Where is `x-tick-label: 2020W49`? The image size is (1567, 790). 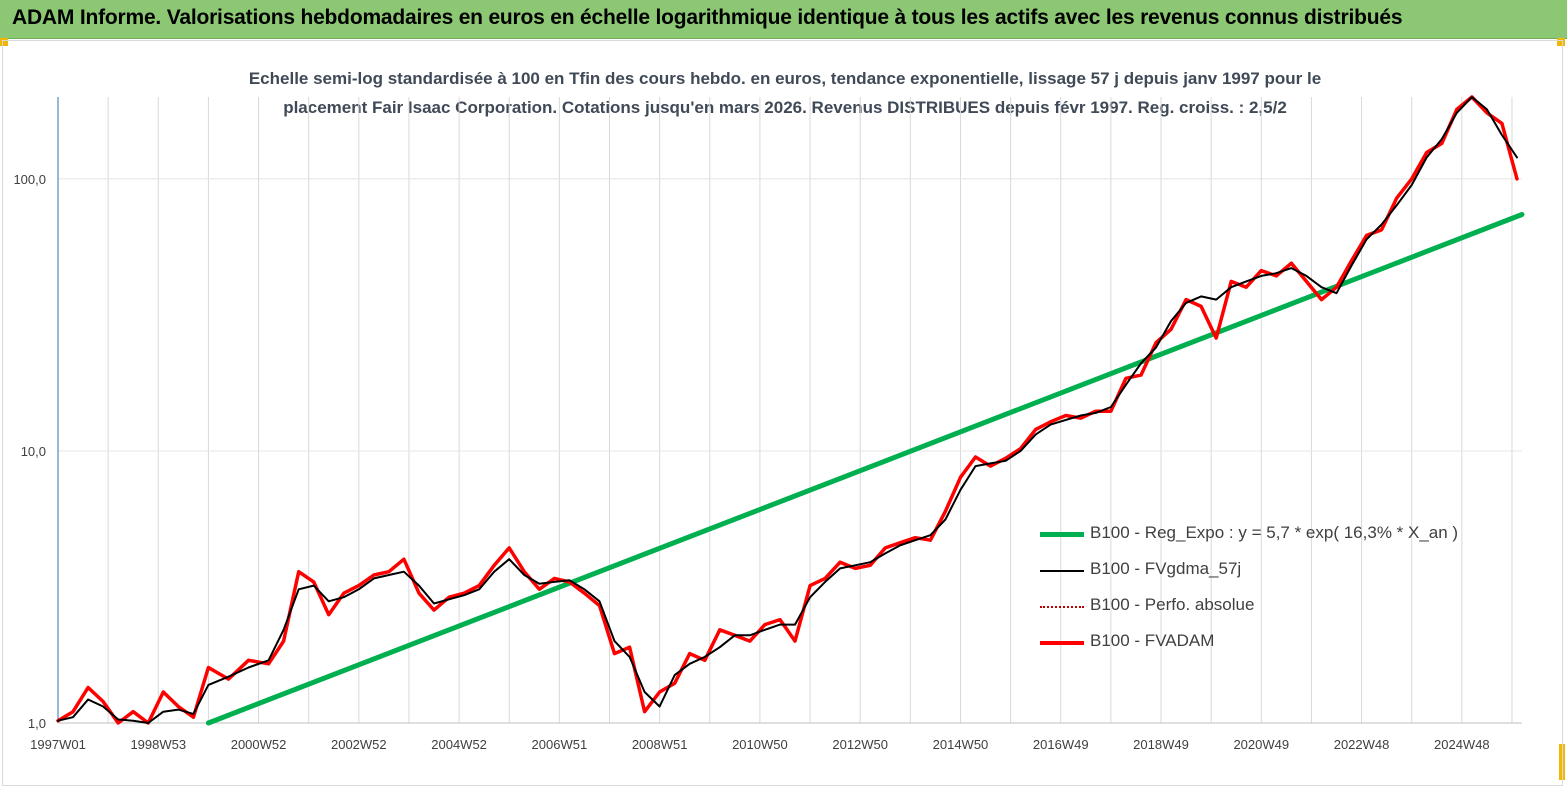 x-tick-label: 2020W49 is located at coordinates (1261, 744).